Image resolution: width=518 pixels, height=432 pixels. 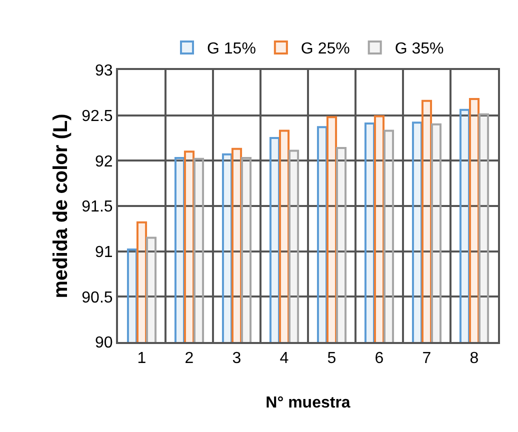 What do you see at coordinates (331, 359) in the screenshot?
I see `x-tick-label: 5` at bounding box center [331, 359].